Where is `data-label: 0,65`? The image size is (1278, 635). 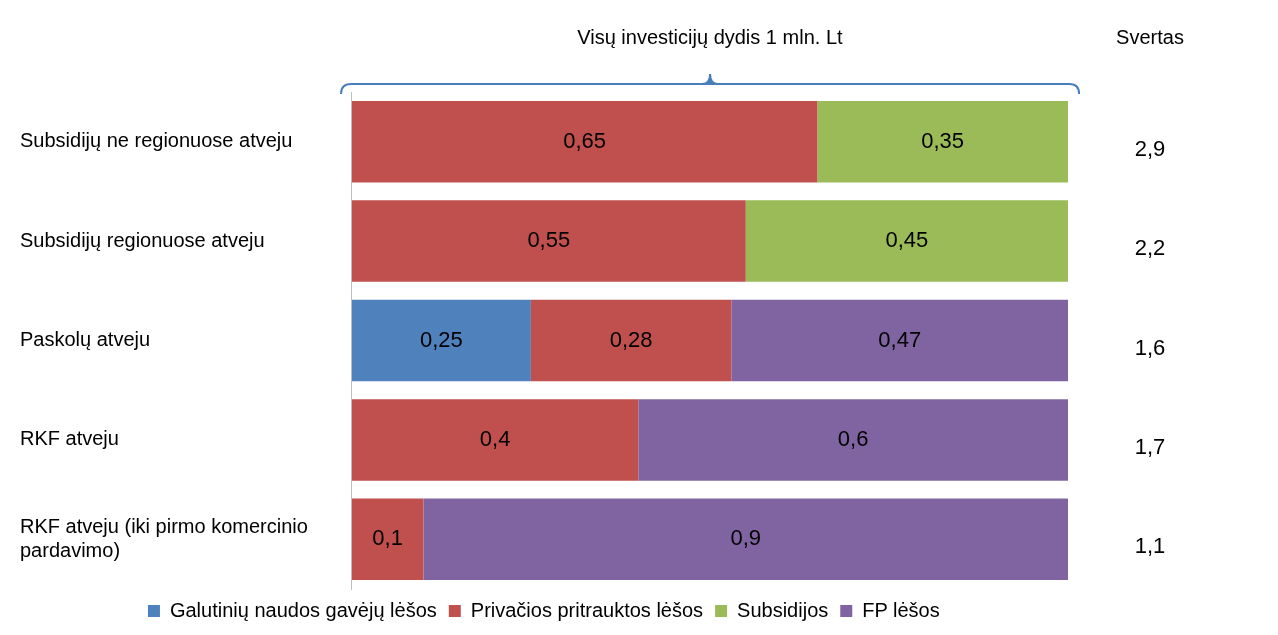
data-label: 0,65 is located at coordinates (585, 140).